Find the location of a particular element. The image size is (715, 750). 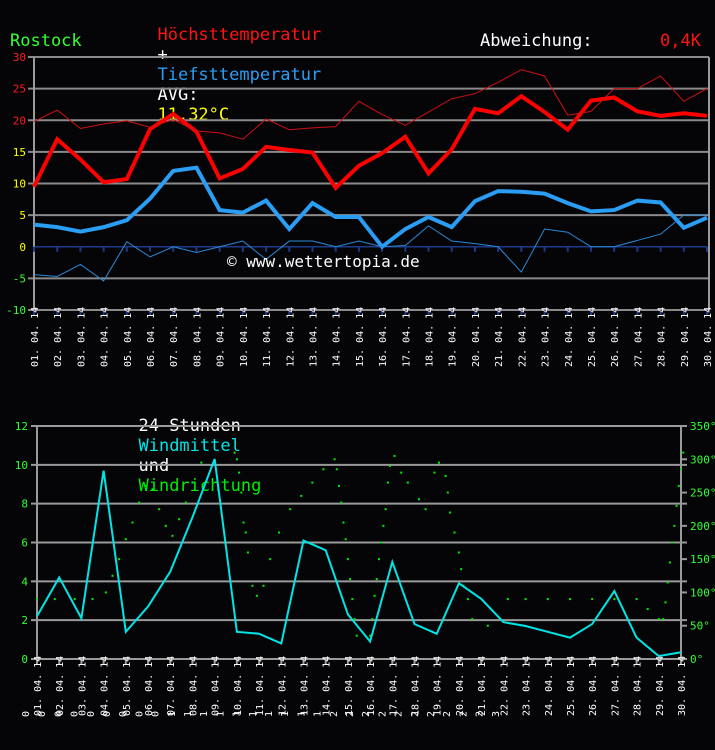

deviation-value: 0,4K is located at coordinates (680, 41).